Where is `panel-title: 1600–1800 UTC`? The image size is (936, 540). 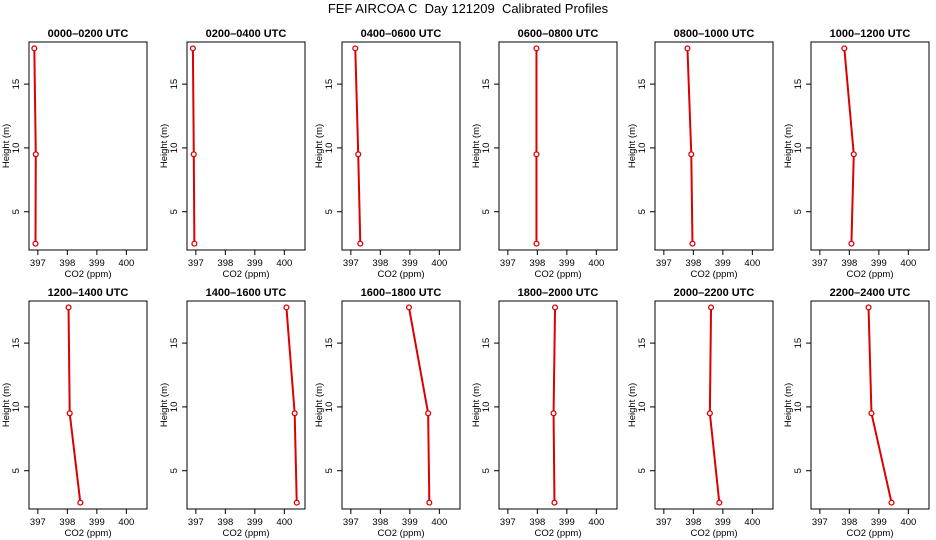 panel-title: 1600–1800 UTC is located at coordinates (401, 293).